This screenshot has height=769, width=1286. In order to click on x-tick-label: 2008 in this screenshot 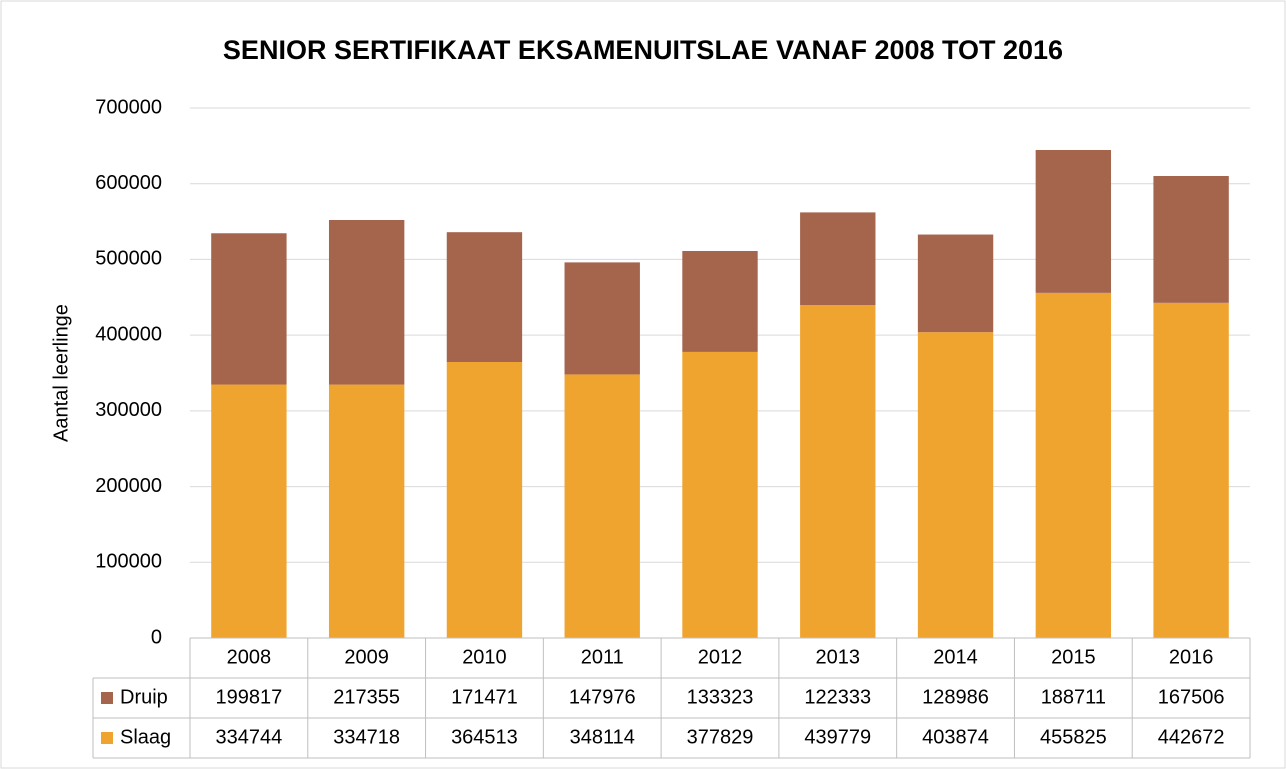, I will do `click(249, 657)`.